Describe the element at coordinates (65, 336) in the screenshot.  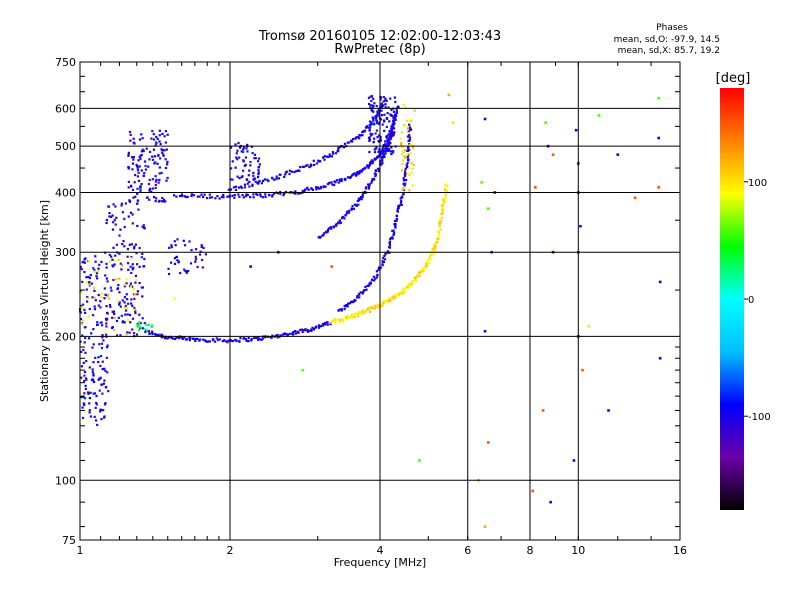
I see `y-tick-label: 200` at that location.